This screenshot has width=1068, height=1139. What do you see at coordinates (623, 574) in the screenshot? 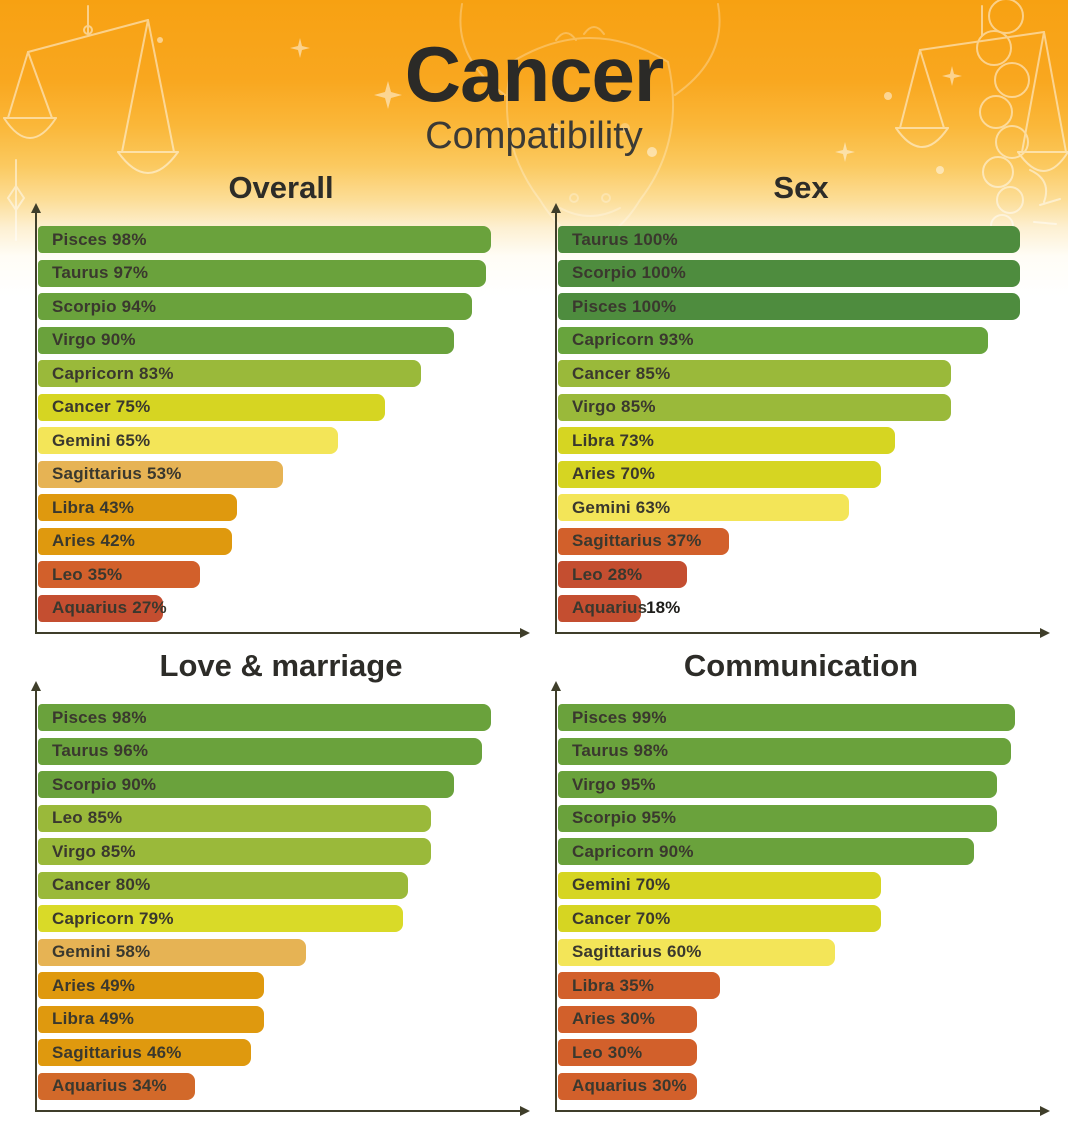
I see `bar-leo: Leo 28%` at bounding box center [623, 574].